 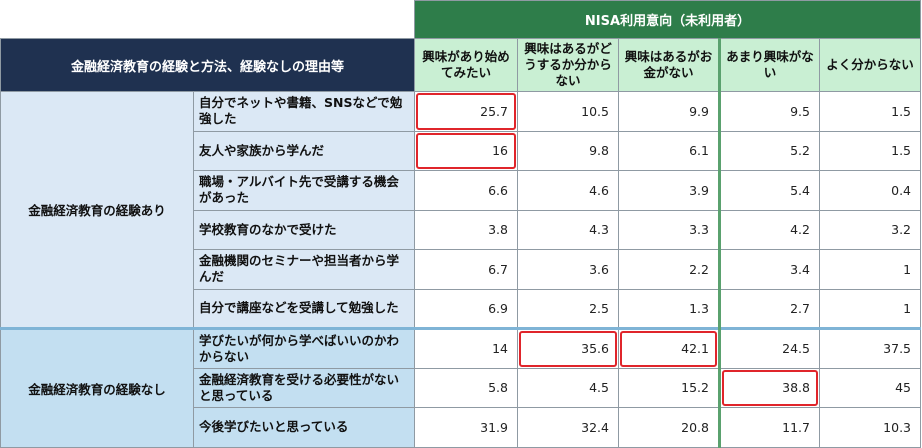 What do you see at coordinates (769, 269) in the screenshot?
I see `value-cell: 3.4` at bounding box center [769, 269].